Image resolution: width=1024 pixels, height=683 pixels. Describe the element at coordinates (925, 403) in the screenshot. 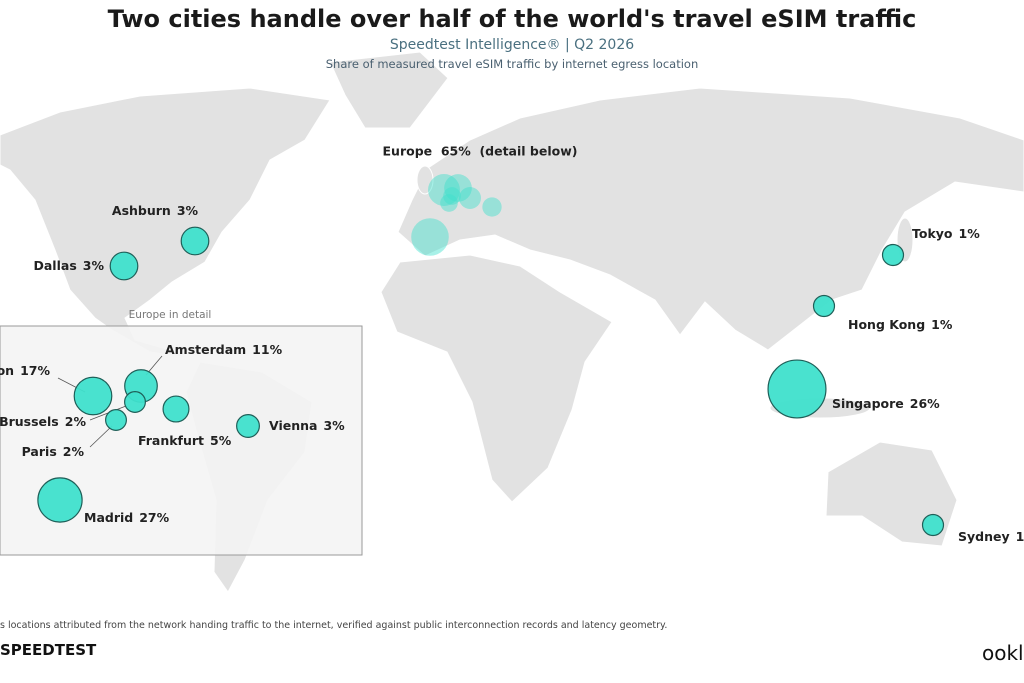

I see `city-value: 26%` at that location.